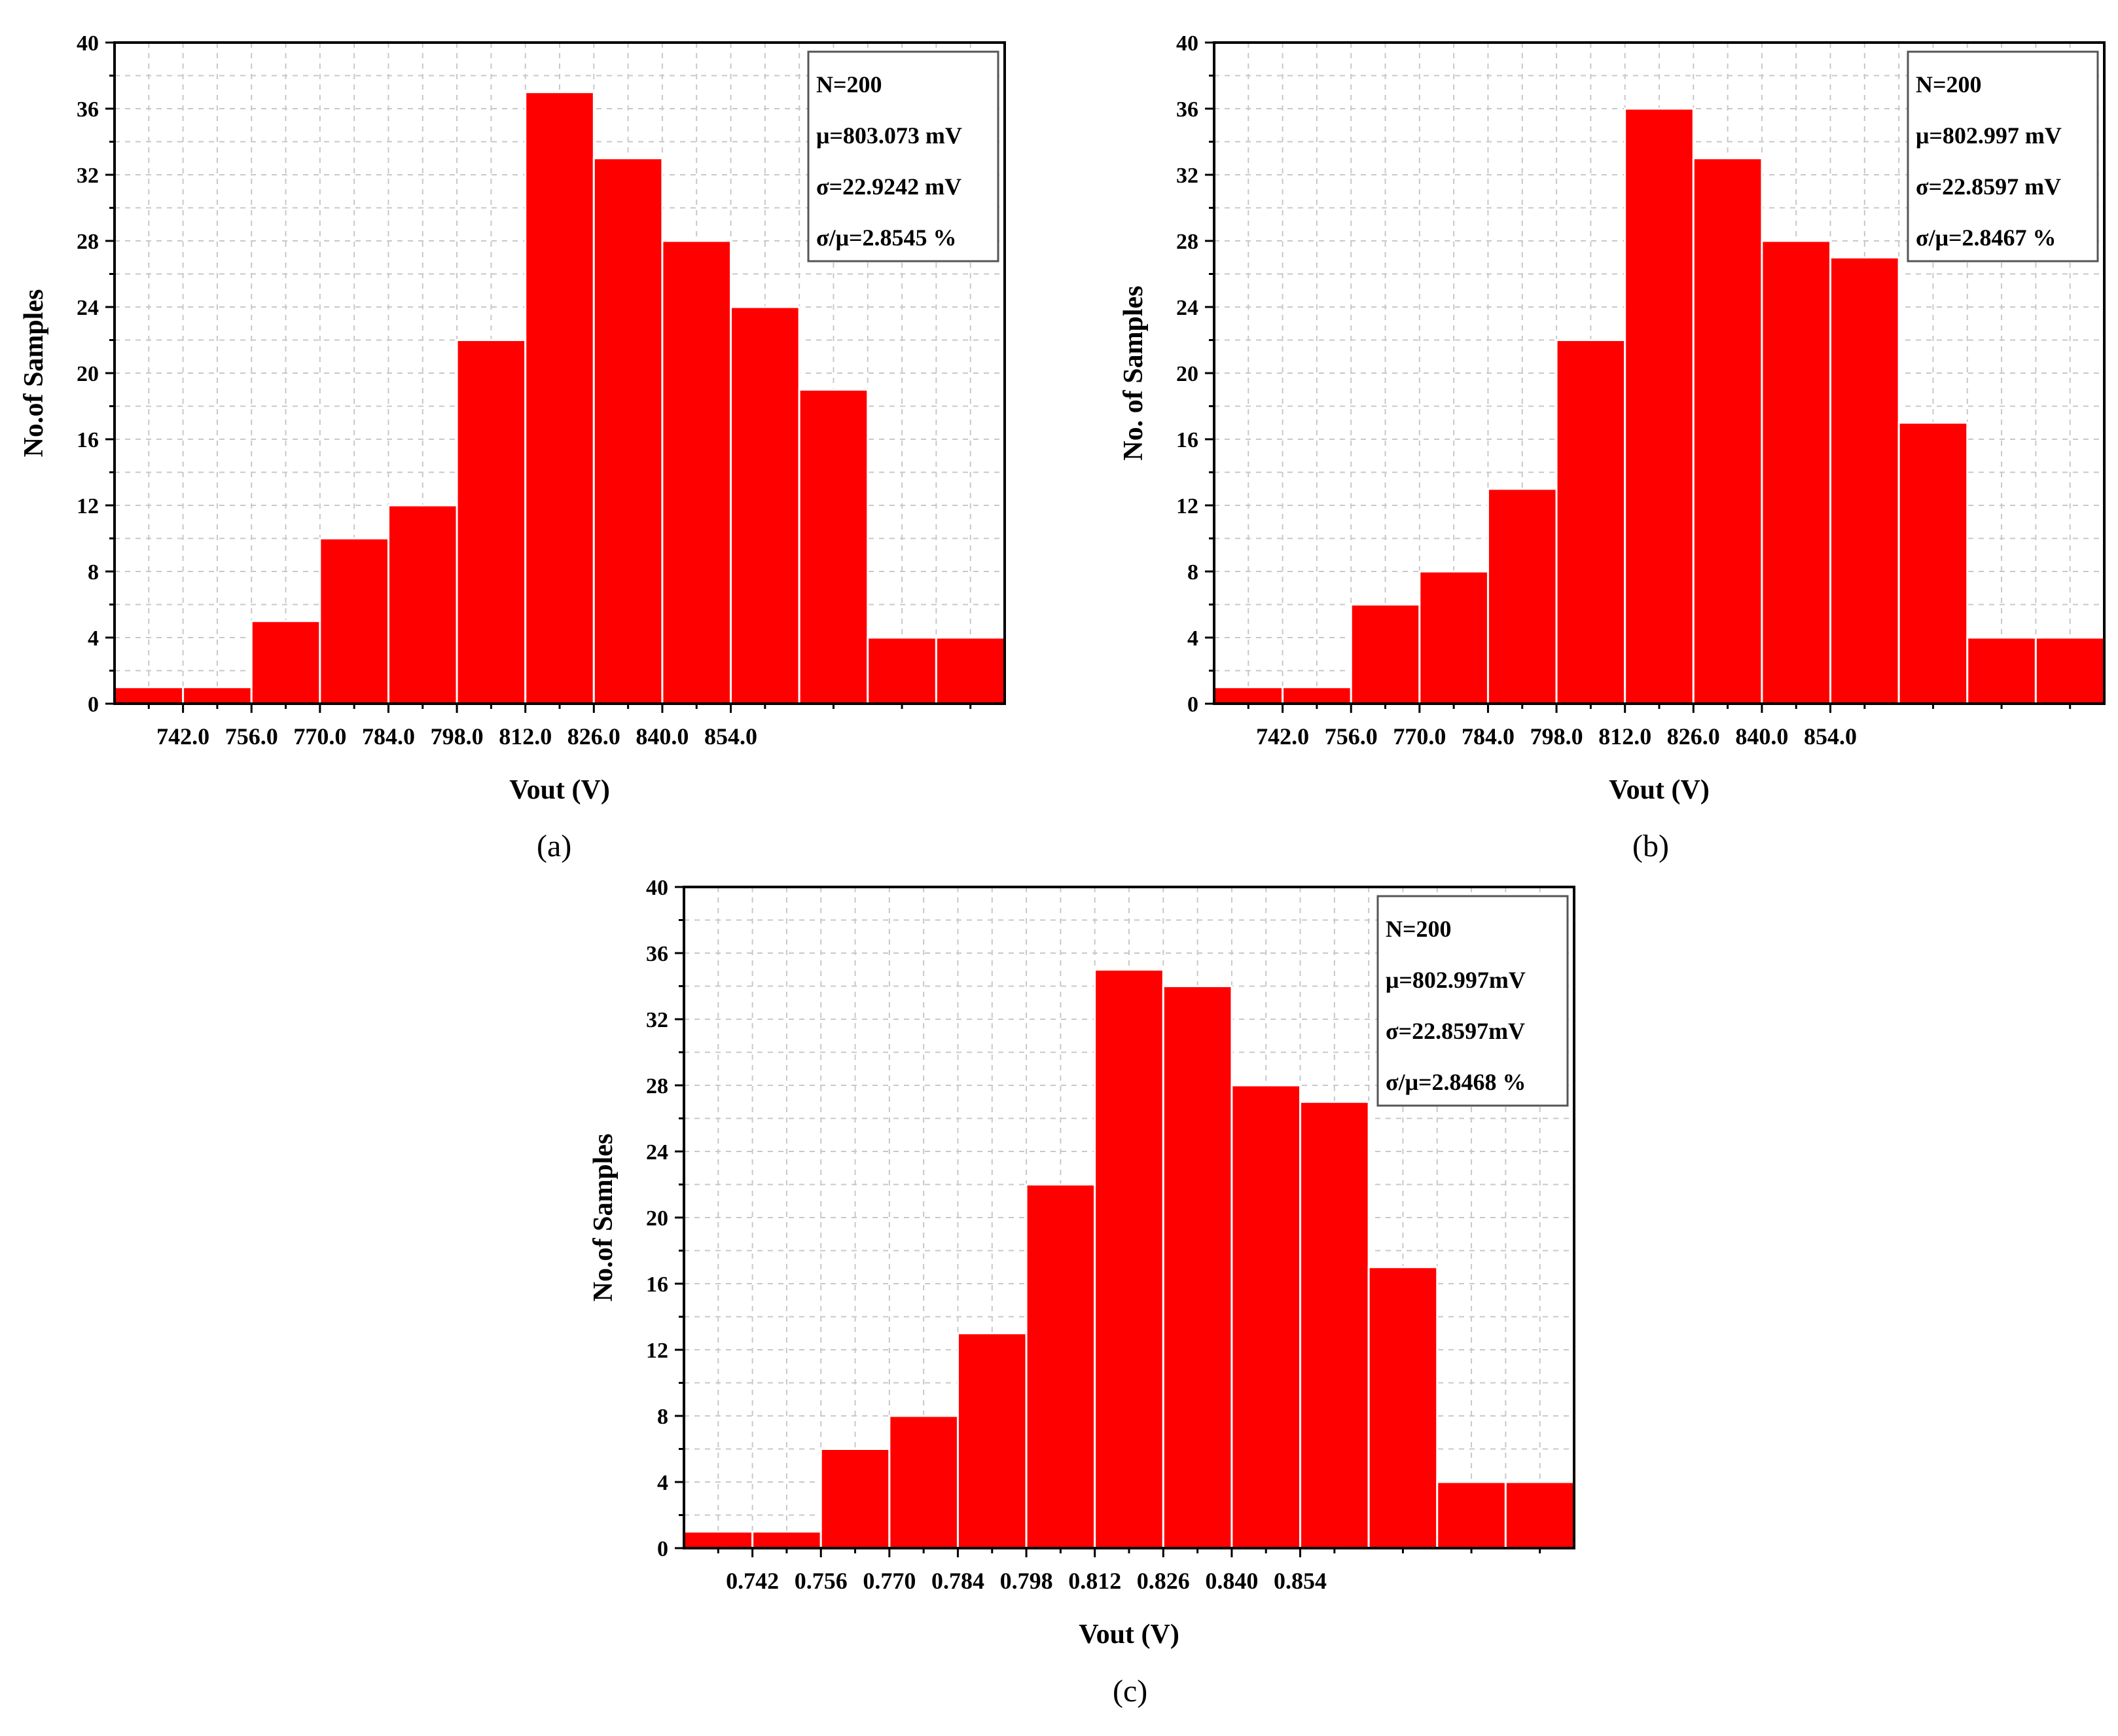 Image resolution: width=2118 pixels, height=1736 pixels. I want to click on x-tick-label: 742.0, so click(182, 737).